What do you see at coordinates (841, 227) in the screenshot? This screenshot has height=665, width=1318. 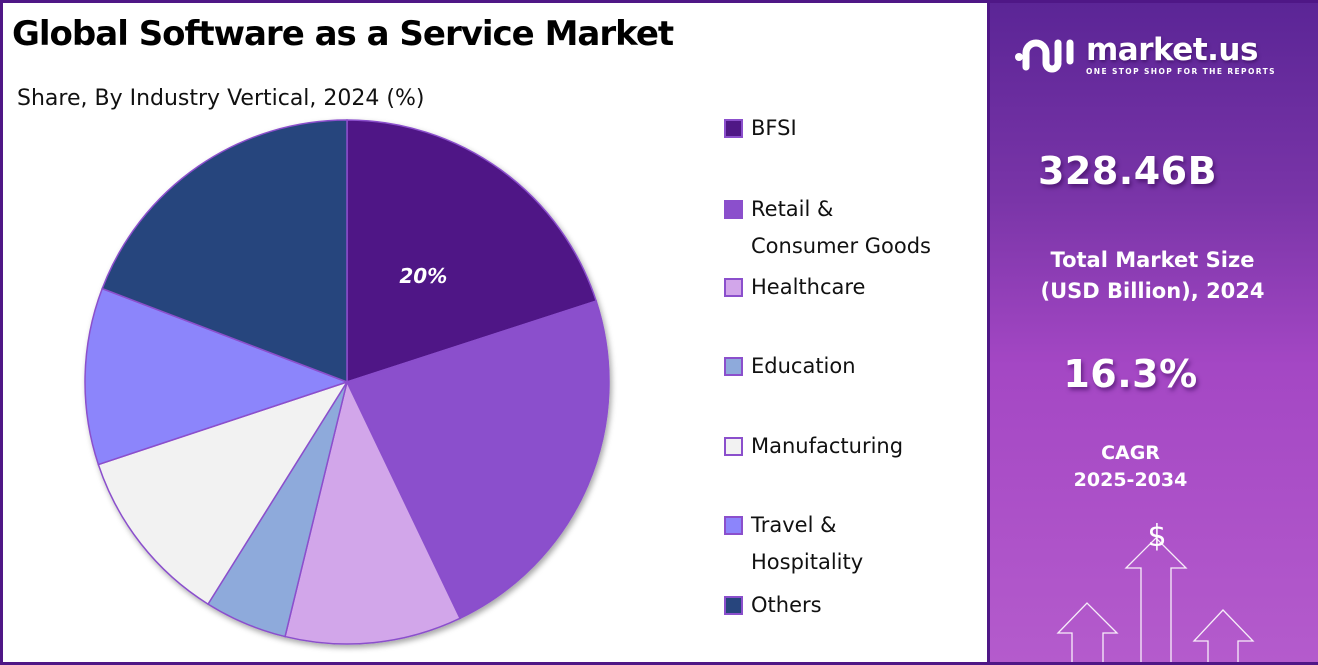 I see `legend-label: Retail & Consumer Goods` at bounding box center [841, 227].